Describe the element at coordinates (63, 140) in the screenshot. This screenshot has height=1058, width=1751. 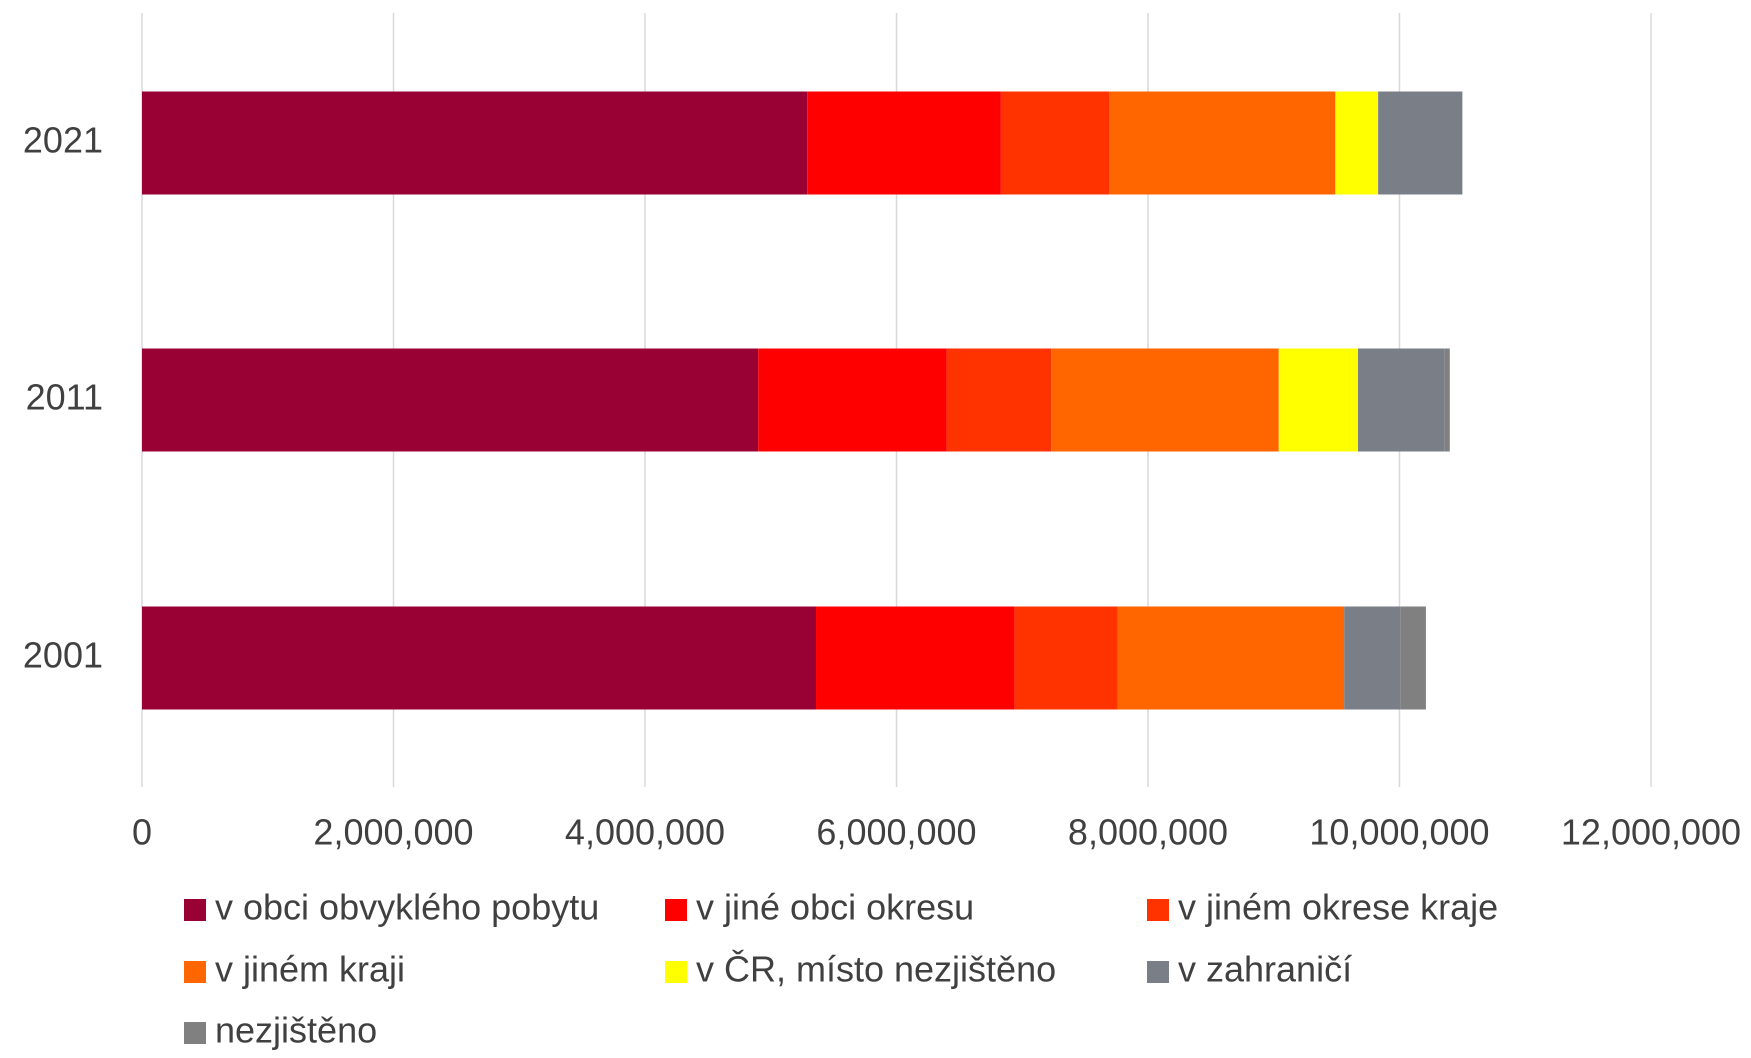
I see `y-tick-label: 2021` at that location.